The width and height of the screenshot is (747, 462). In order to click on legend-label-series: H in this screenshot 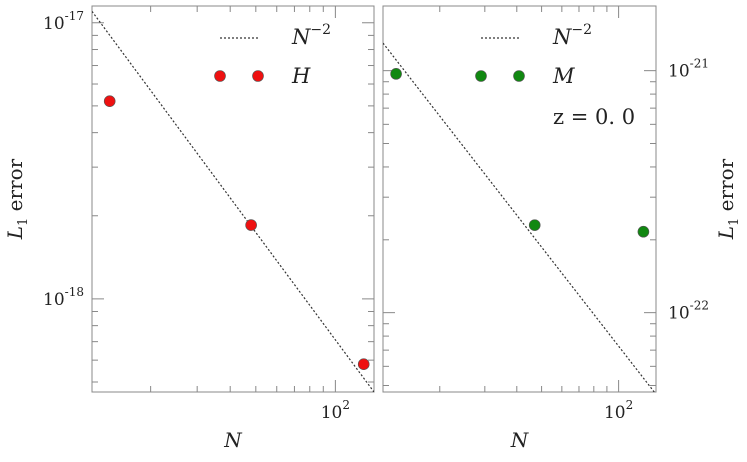, I will do `click(301, 76)`.